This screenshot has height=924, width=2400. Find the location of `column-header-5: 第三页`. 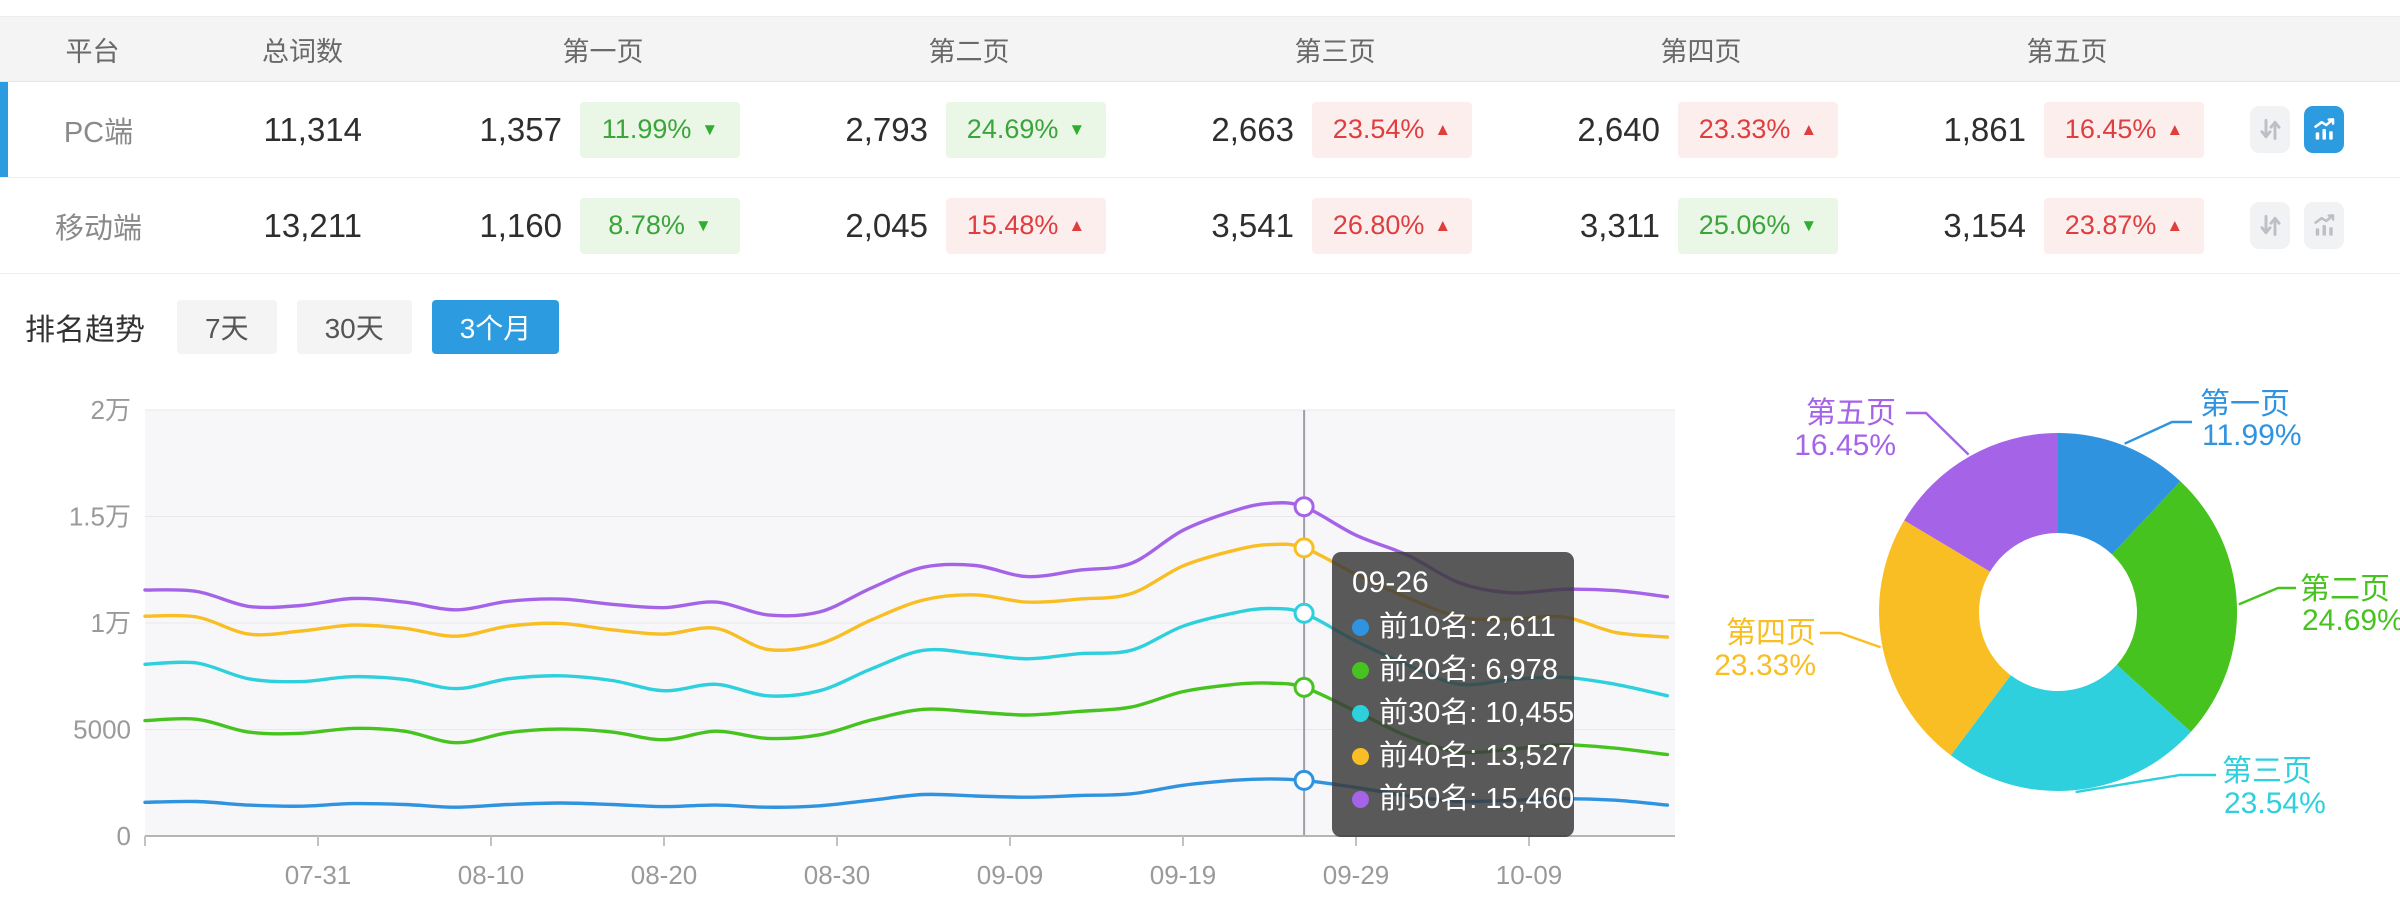

column-header-5: 第三页 is located at coordinates (1335, 51).